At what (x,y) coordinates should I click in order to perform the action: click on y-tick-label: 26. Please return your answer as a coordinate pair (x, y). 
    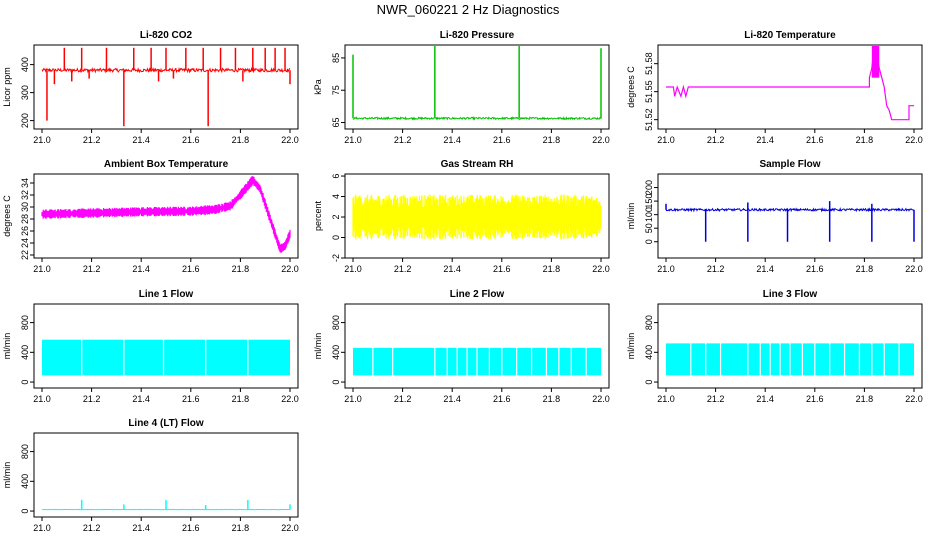
    Looking at the image, I should click on (25, 231).